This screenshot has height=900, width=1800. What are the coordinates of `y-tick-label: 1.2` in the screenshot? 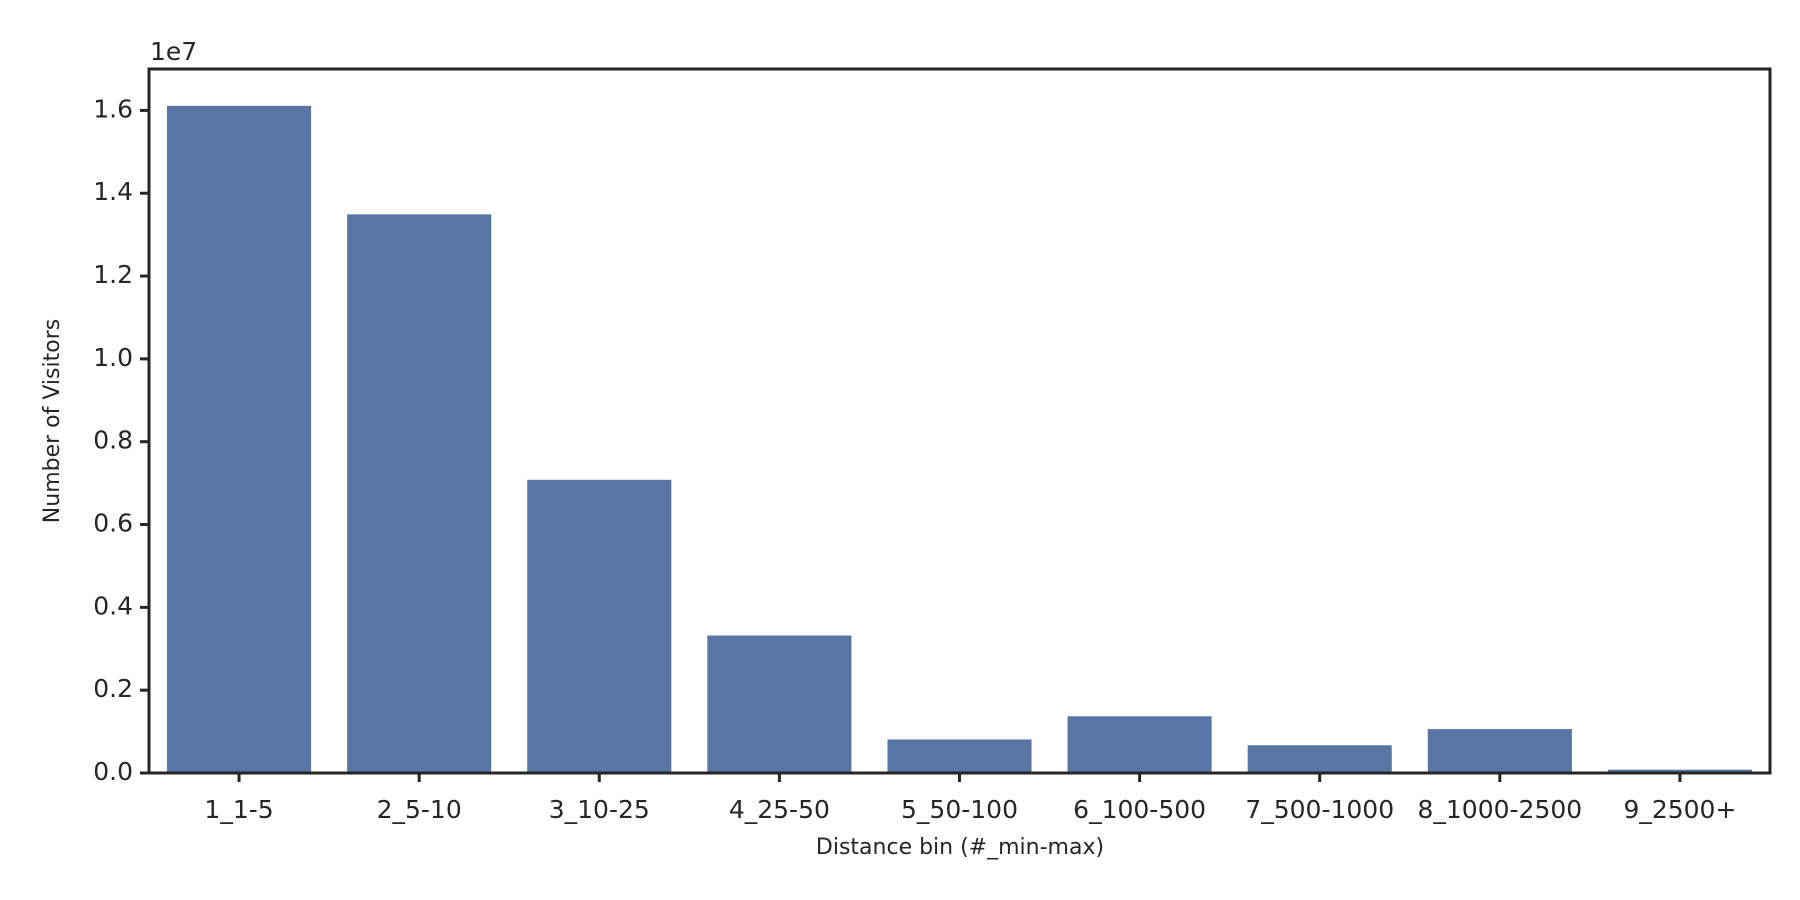 It's located at (113, 274).